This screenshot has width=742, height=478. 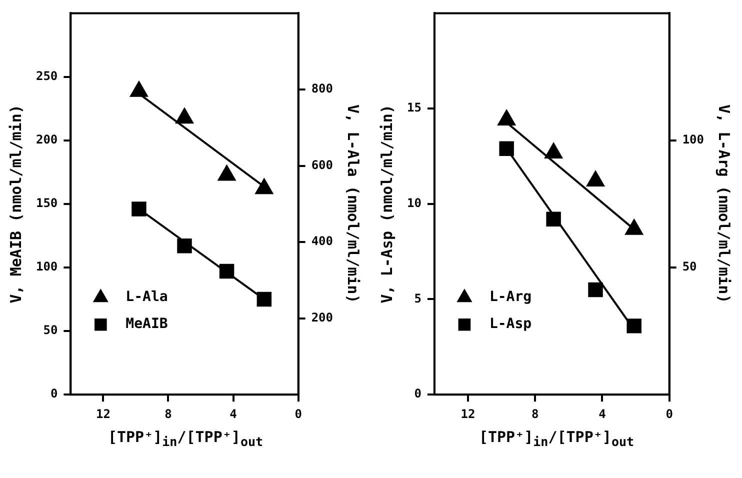 What do you see at coordinates (414, 203) in the screenshot?
I see `y-tick-label: 10` at bounding box center [414, 203].